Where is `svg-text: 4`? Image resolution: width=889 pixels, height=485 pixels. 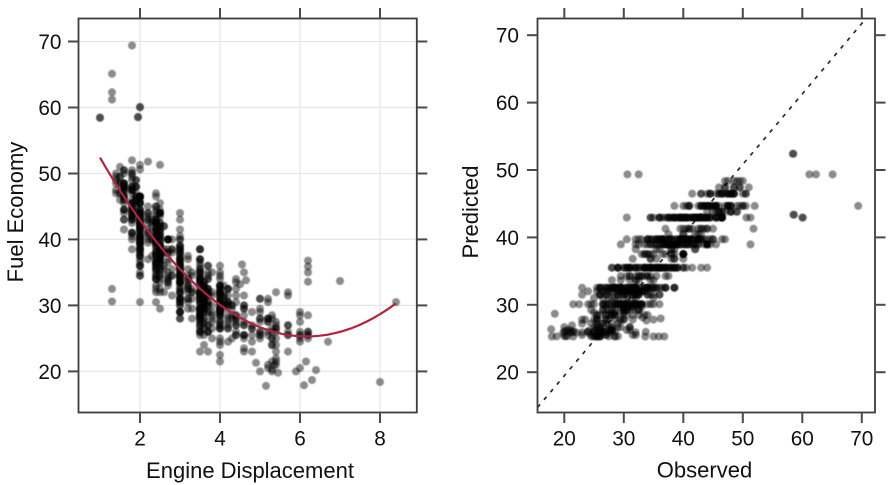
svg-text: 4 is located at coordinates (220, 439).